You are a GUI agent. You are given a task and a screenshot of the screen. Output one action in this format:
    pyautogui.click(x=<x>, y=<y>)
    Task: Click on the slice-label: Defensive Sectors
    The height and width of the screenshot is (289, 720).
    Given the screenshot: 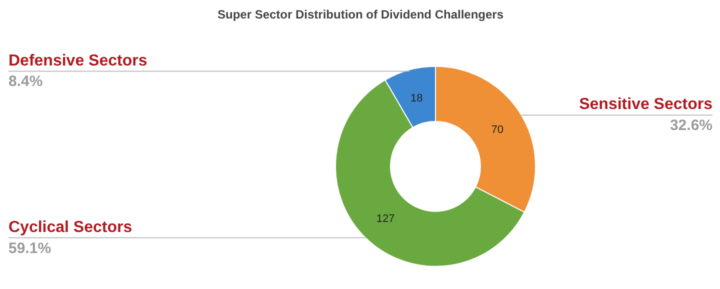 What is the action you would take?
    pyautogui.click(x=78, y=61)
    